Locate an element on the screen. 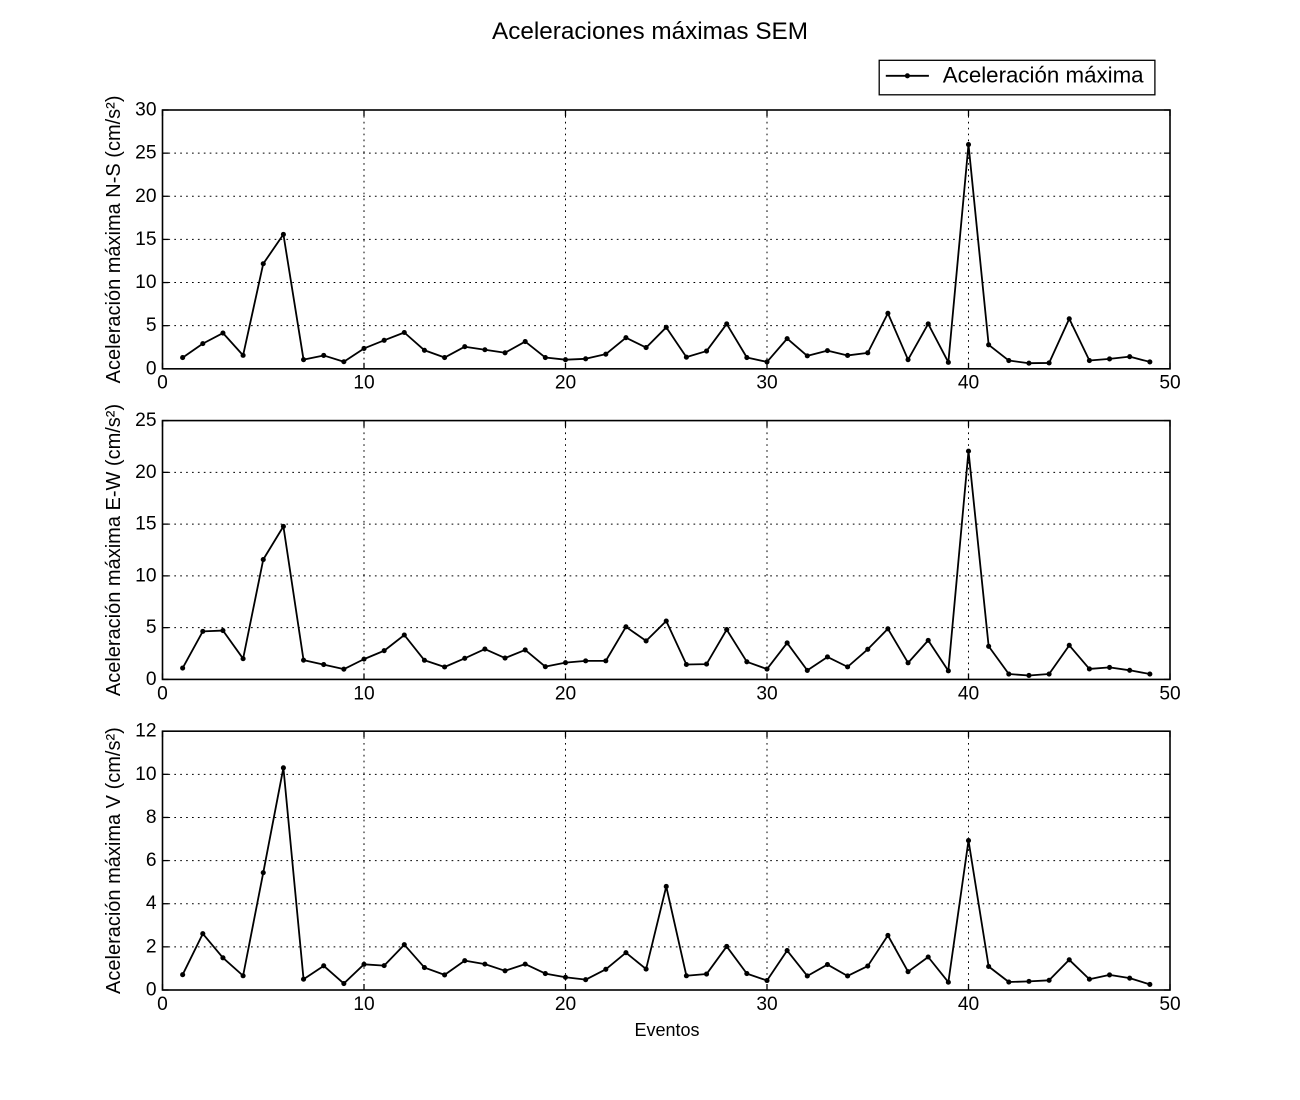 This screenshot has width=1300, height=1100. svg-text: Aceleraciones máximas SEM is located at coordinates (650, 31).